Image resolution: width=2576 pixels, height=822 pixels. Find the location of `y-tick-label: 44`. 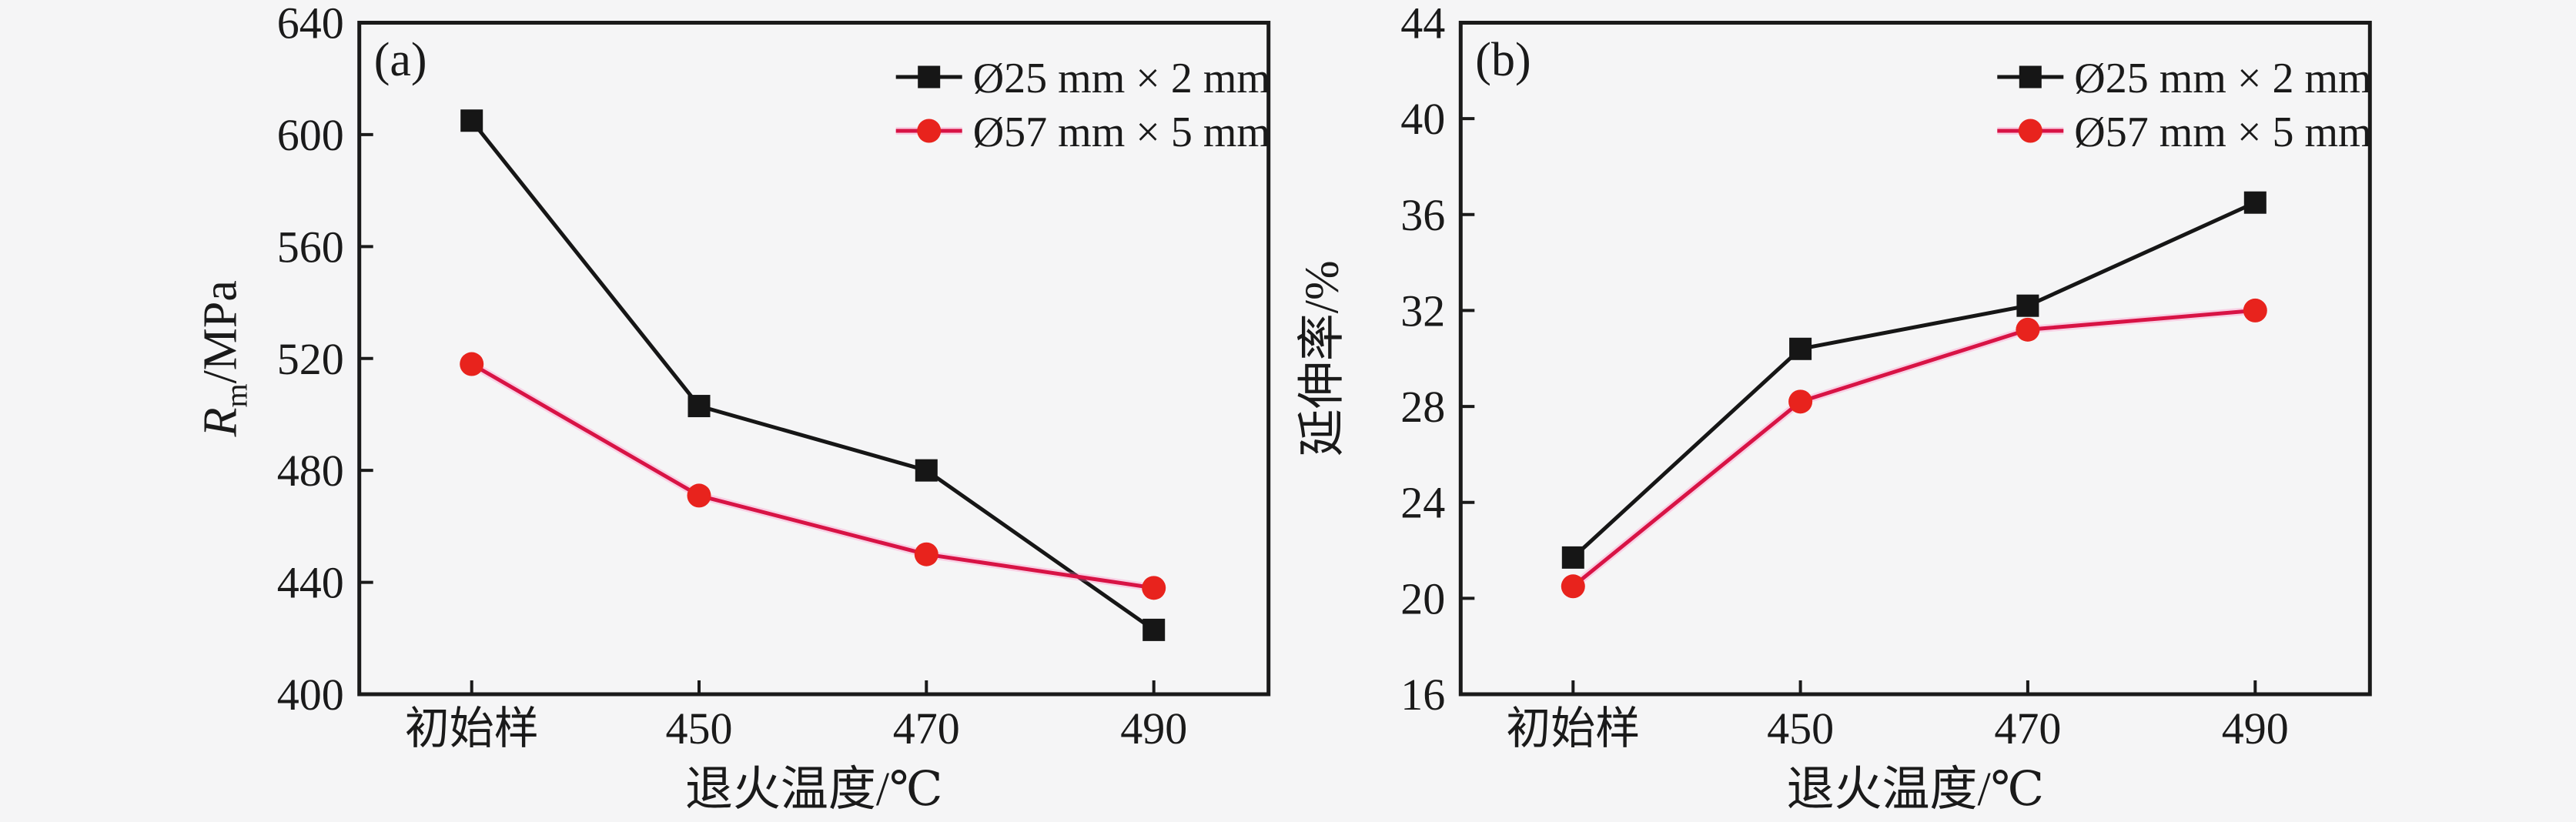

y-tick-label: 44 is located at coordinates (1423, 24).